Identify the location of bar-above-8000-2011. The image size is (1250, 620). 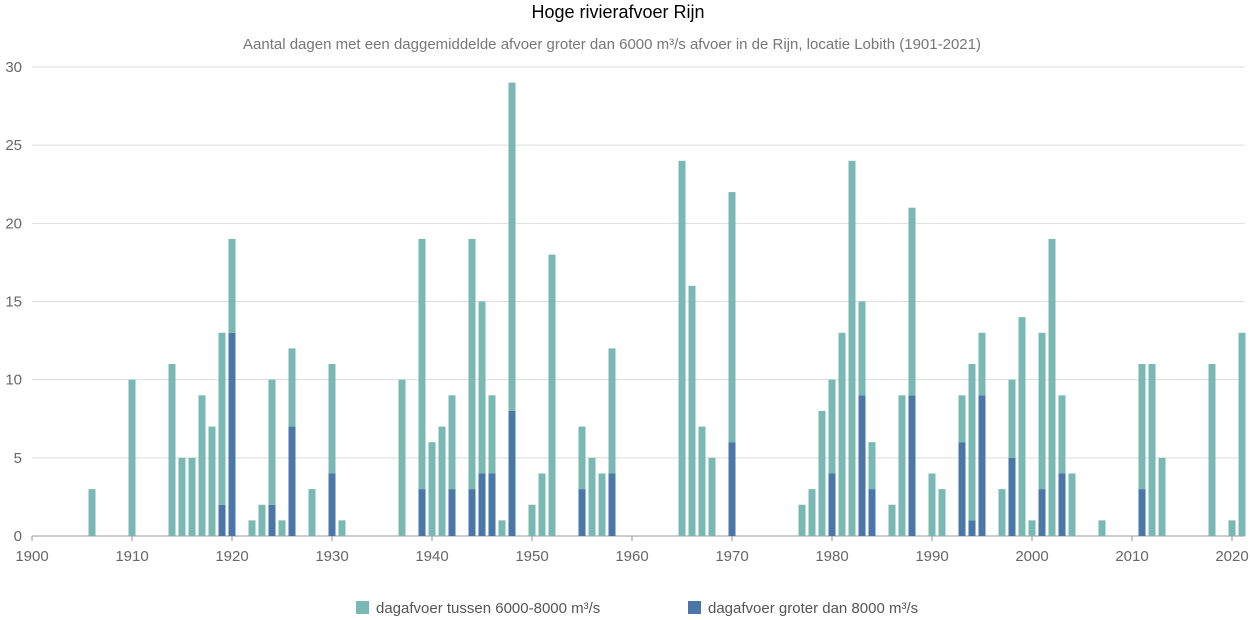
(1142, 512).